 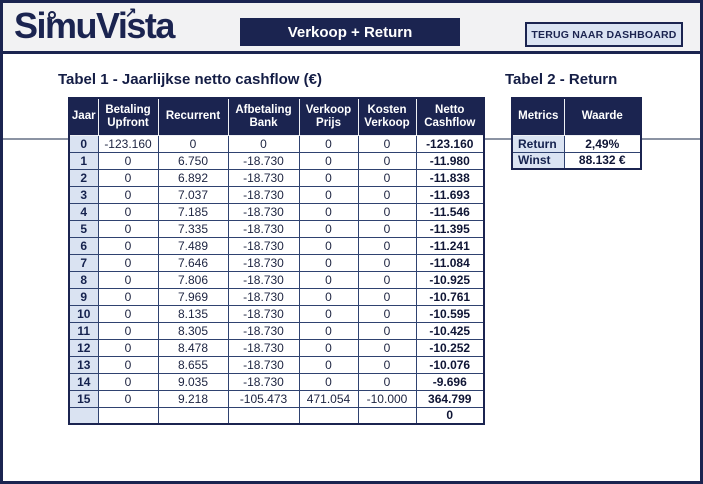 I want to click on table-cell: 7.037, so click(x=193, y=194).